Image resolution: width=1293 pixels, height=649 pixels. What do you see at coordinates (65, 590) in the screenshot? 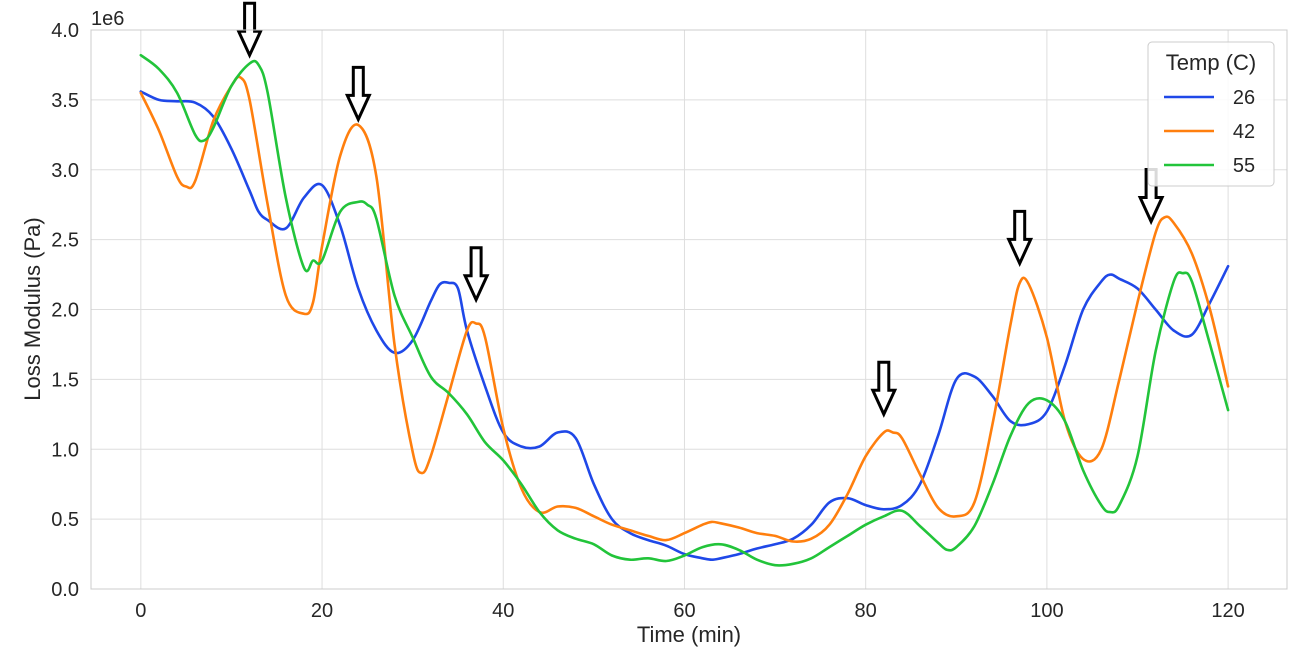
I see `y-tick-label: 0.0` at bounding box center [65, 590].